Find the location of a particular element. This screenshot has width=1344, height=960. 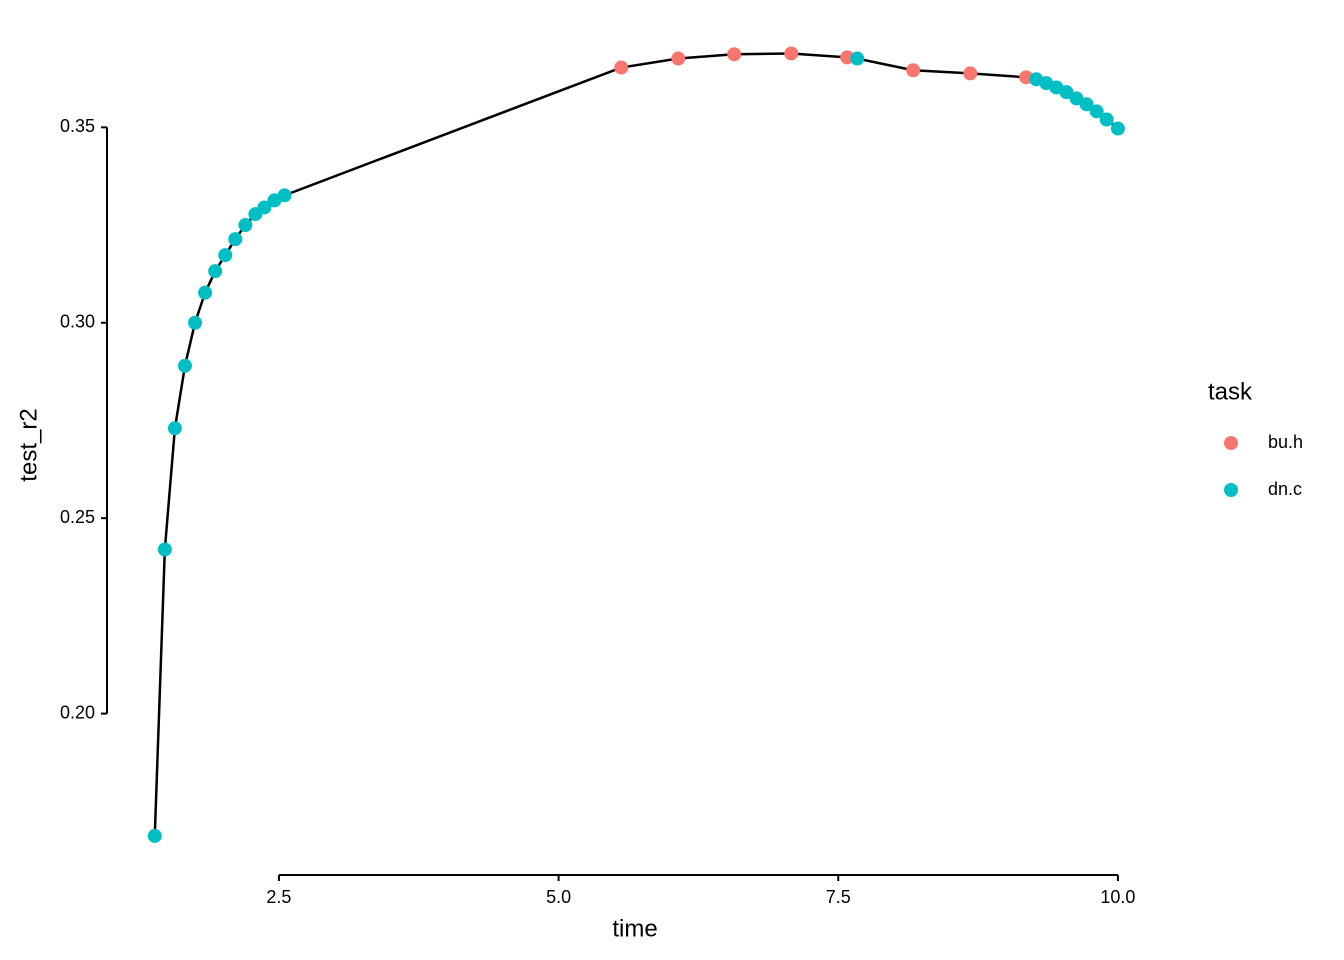

legend-label: dn.c is located at coordinates (1285, 489).